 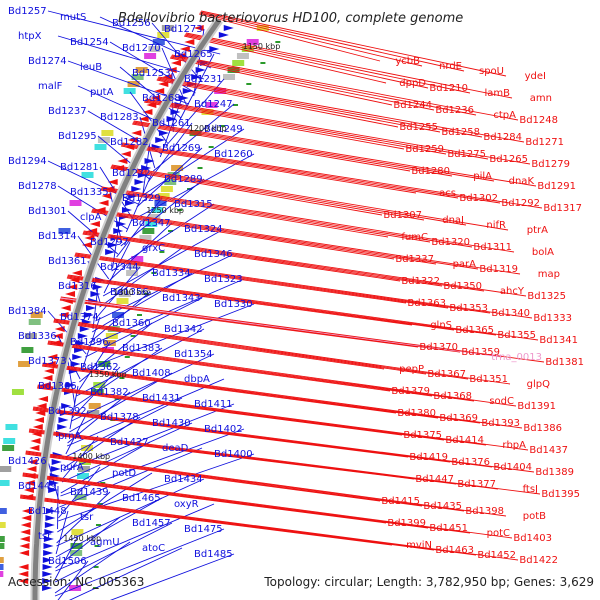 What do you see at coordinates (420, 281) in the screenshot?
I see `gene-label-right: Bd1322` at bounding box center [420, 281].